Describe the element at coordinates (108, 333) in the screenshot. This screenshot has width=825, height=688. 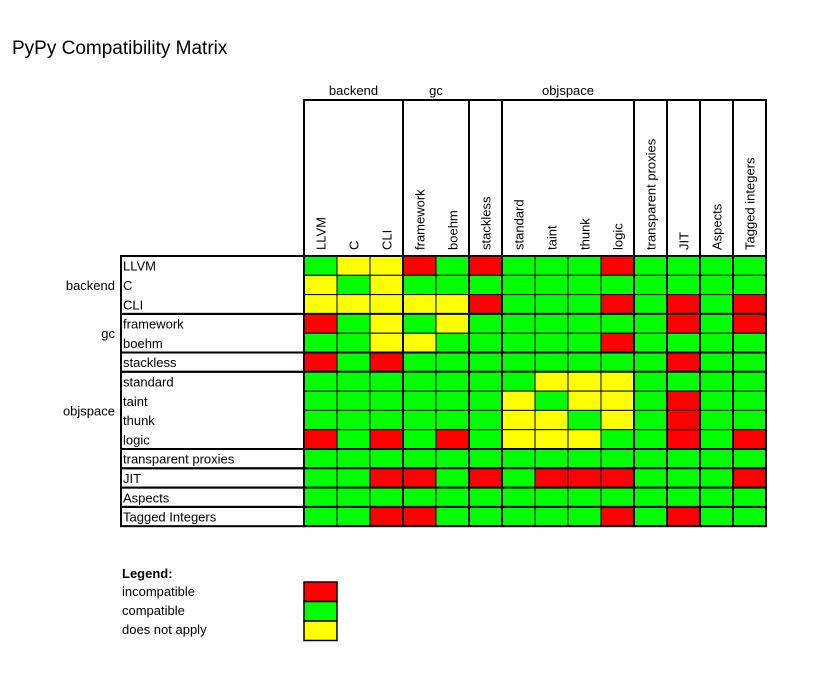
I see `row-group-label-gc: gc` at that location.